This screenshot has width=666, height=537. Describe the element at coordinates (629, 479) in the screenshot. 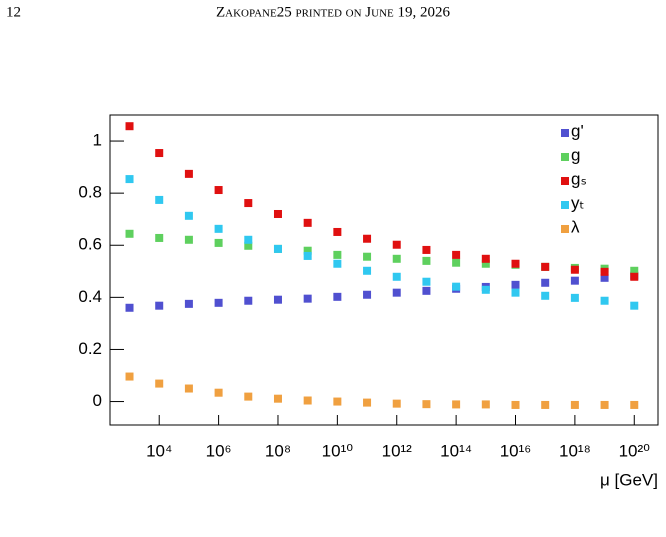

I see `x-axis-label: μ [GeV]` at that location.